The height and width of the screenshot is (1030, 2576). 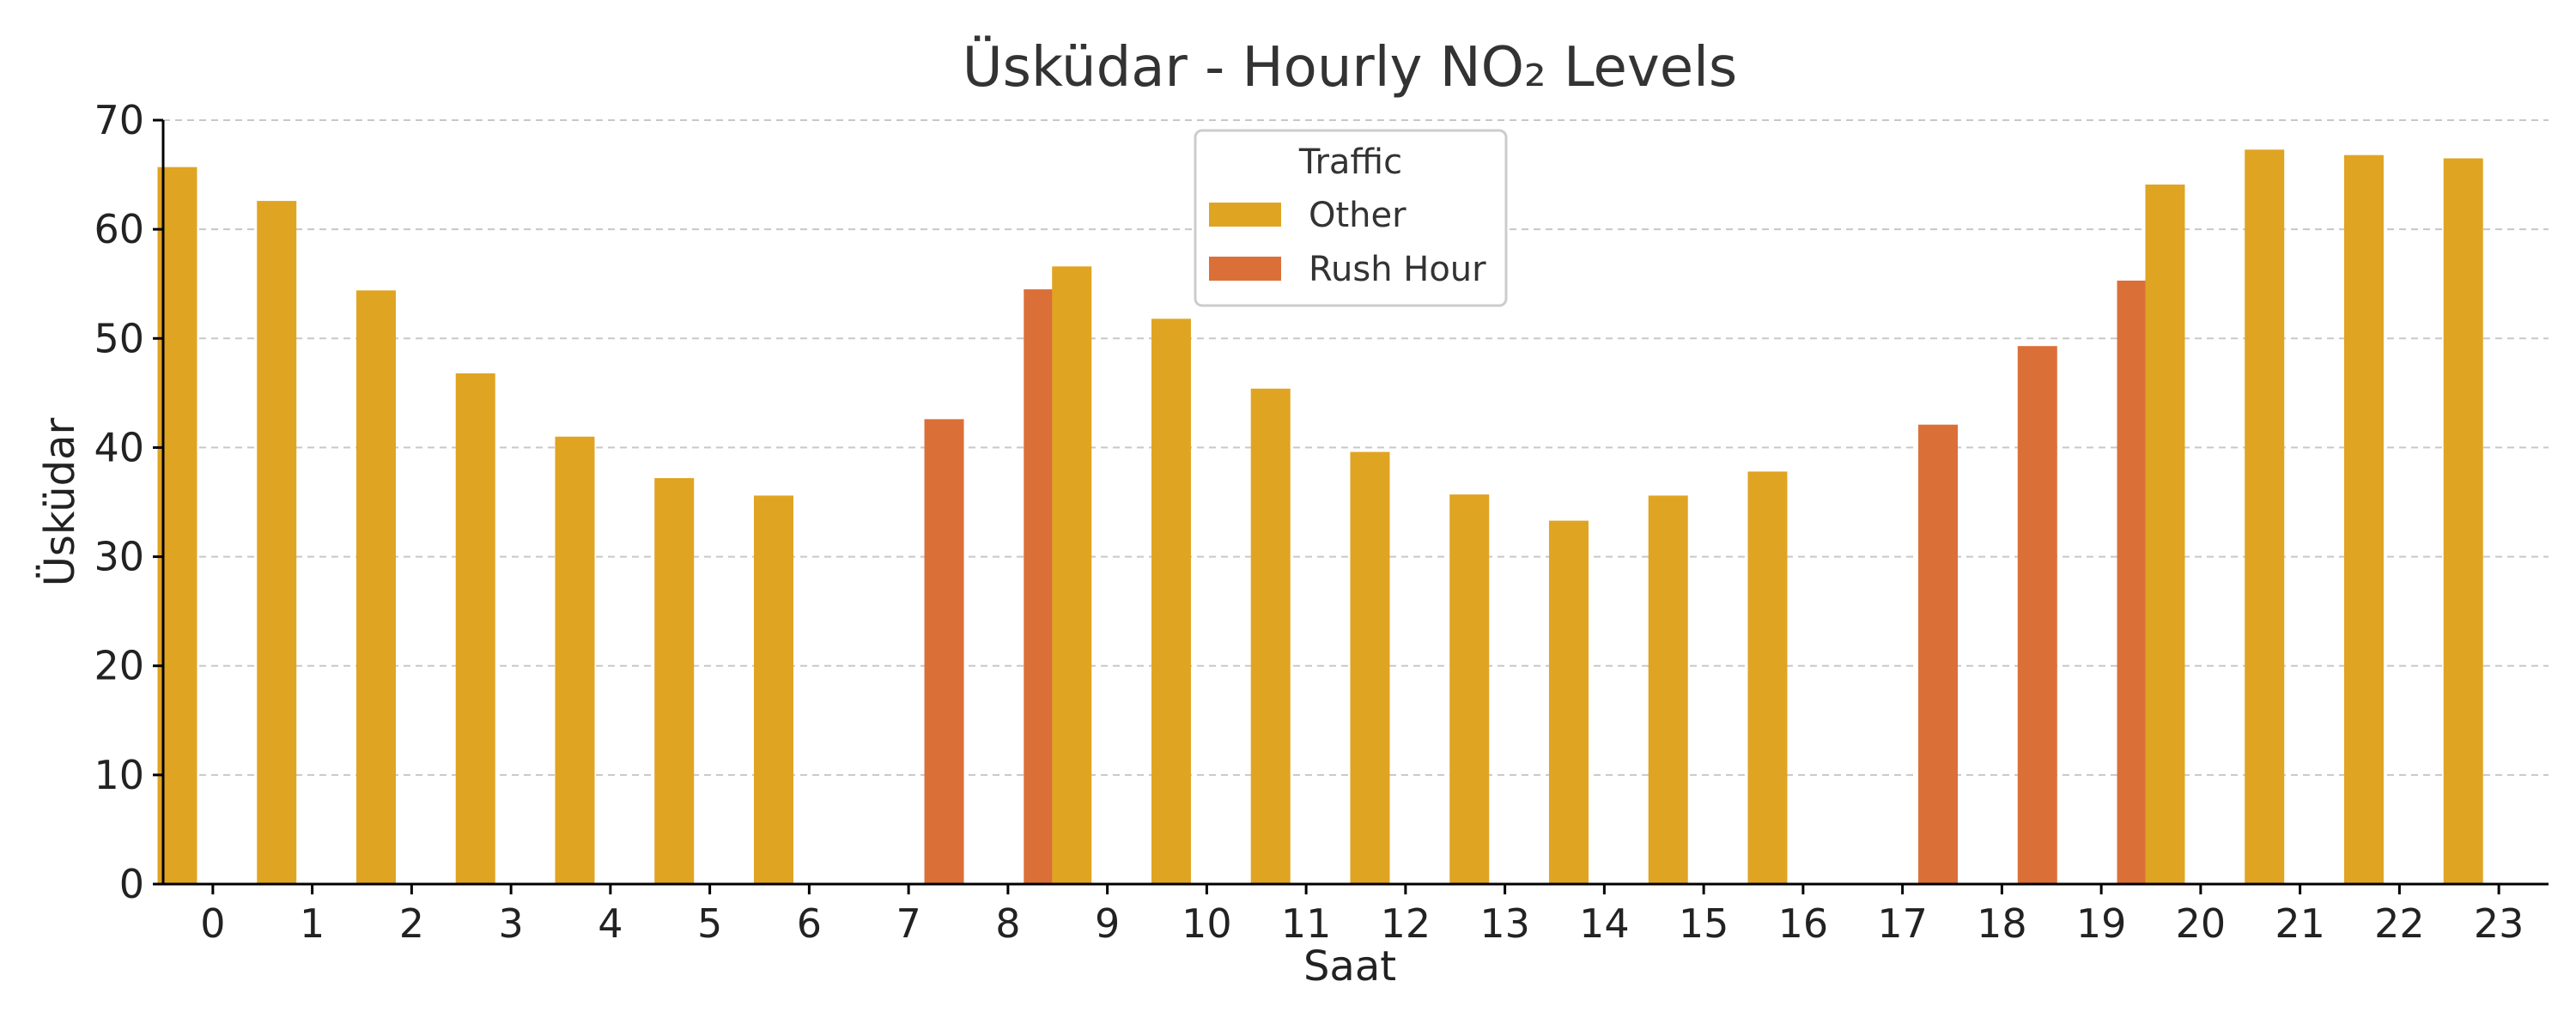 I want to click on x-tick-label: 3, so click(x=510, y=923).